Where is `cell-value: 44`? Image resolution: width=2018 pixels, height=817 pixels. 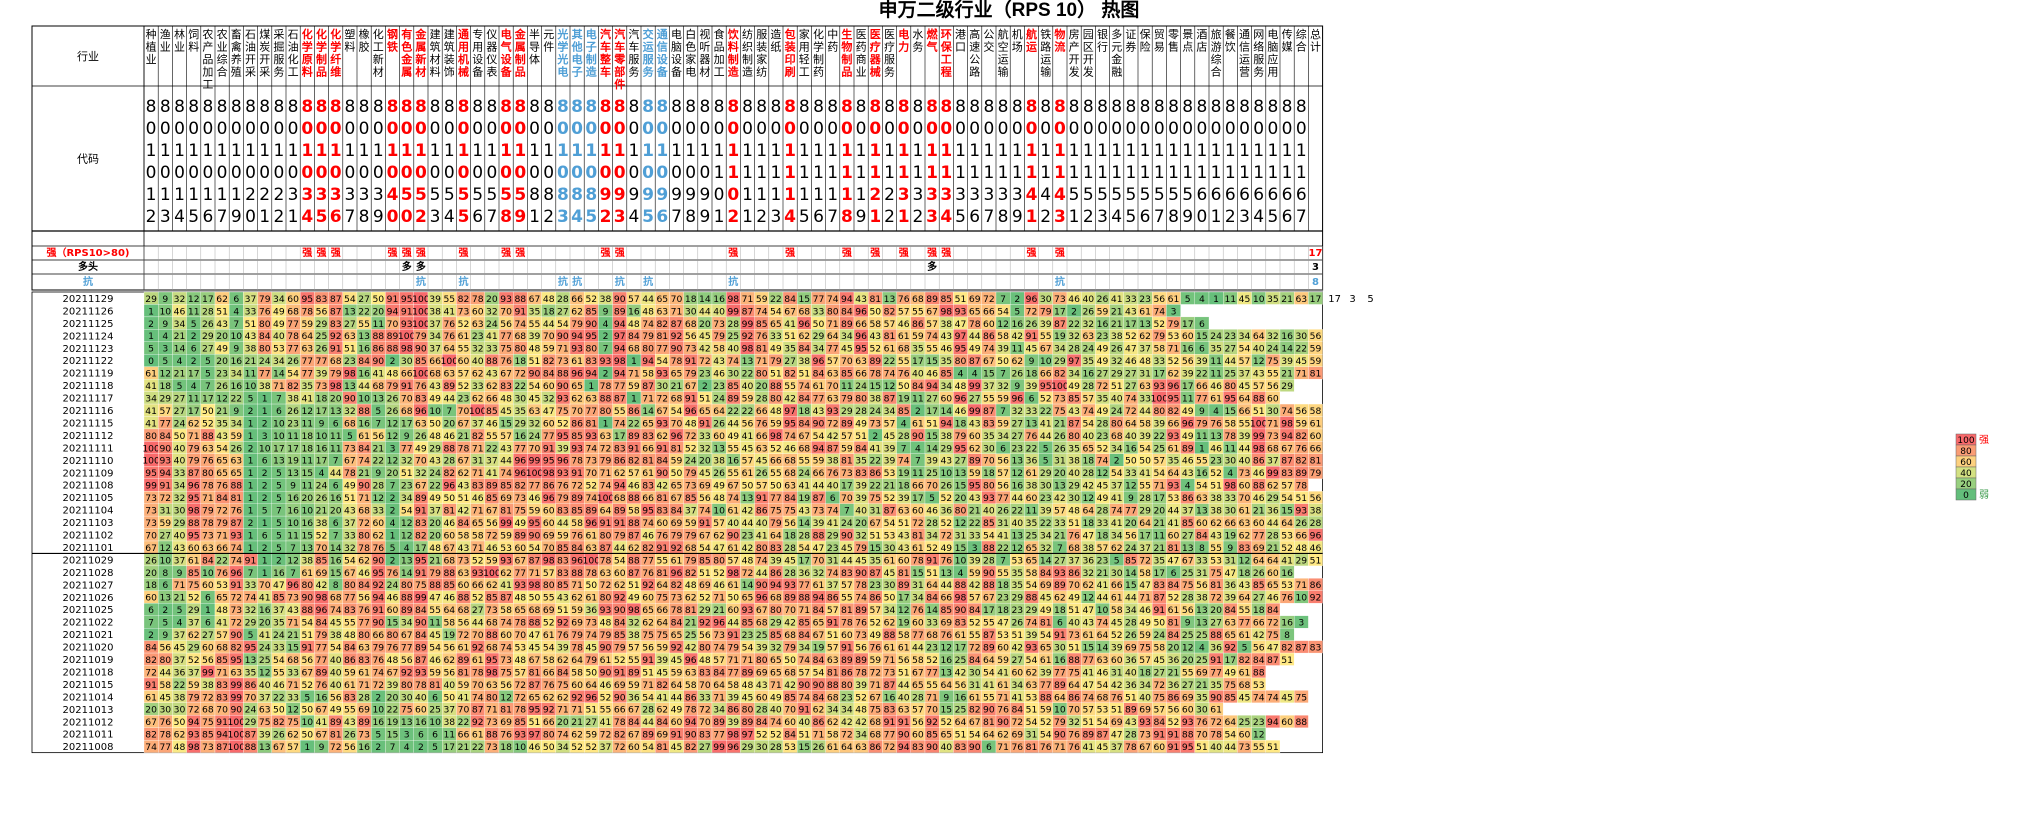 cell-value: 44 is located at coordinates (549, 324).